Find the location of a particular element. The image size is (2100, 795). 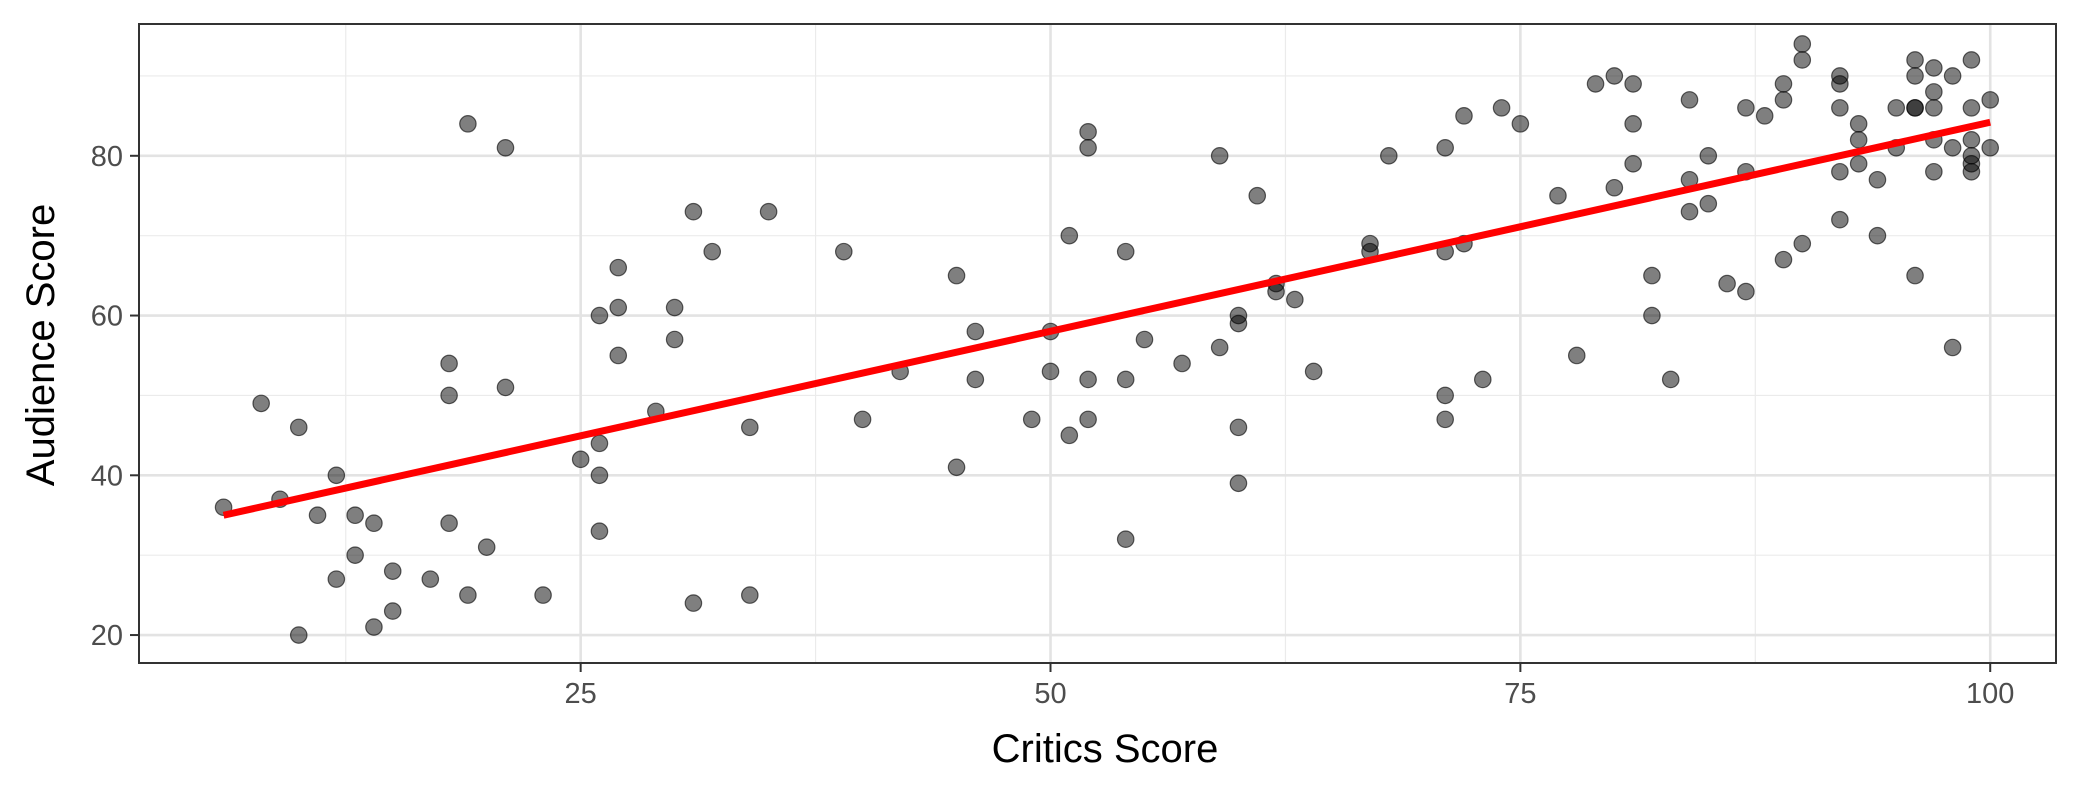

y-tick-label: 20 is located at coordinates (107, 636).